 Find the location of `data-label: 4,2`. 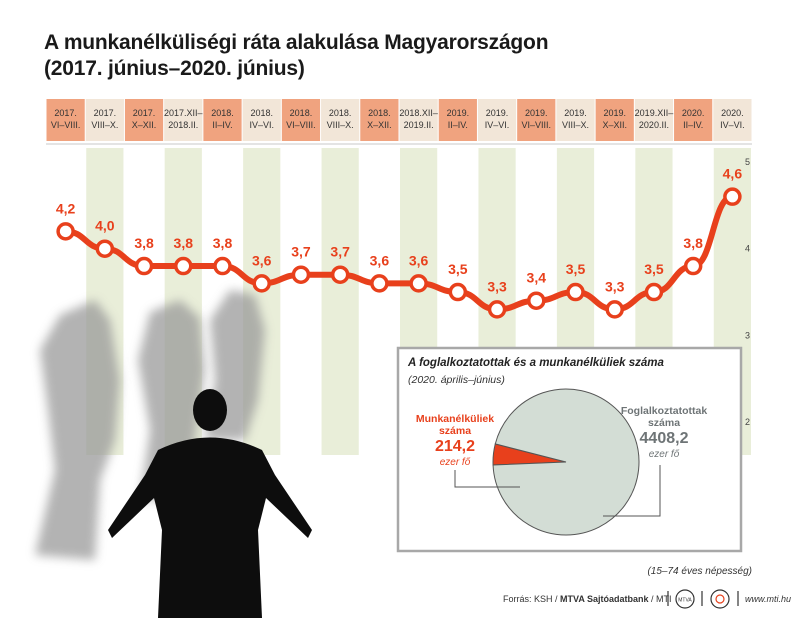

data-label: 4,2 is located at coordinates (66, 208).